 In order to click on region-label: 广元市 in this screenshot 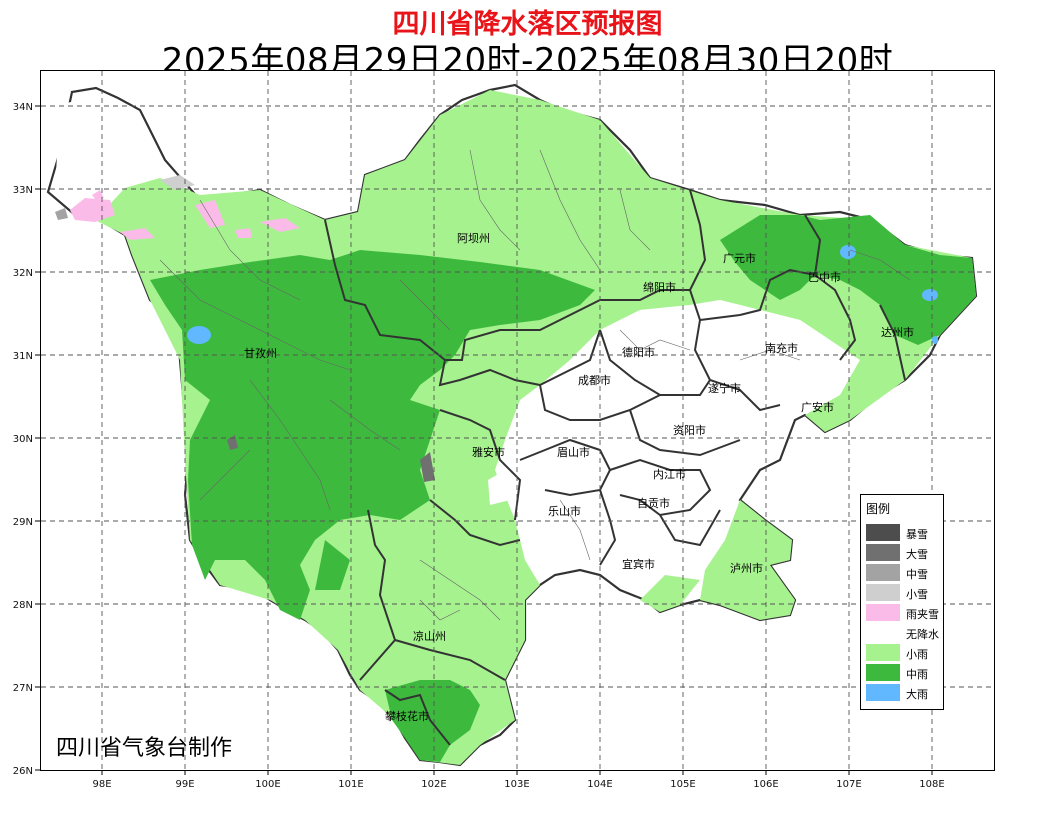, I will do `click(739, 258)`.